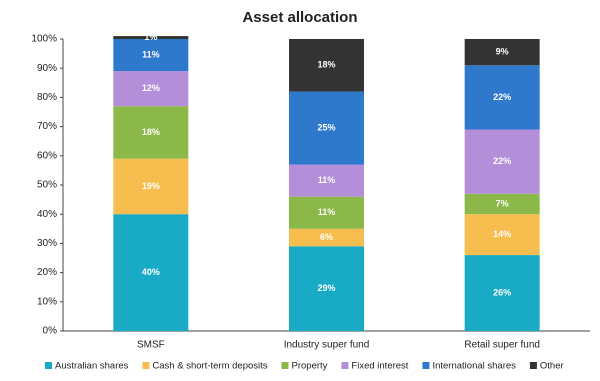  I want to click on value-label: 26%, so click(502, 292).